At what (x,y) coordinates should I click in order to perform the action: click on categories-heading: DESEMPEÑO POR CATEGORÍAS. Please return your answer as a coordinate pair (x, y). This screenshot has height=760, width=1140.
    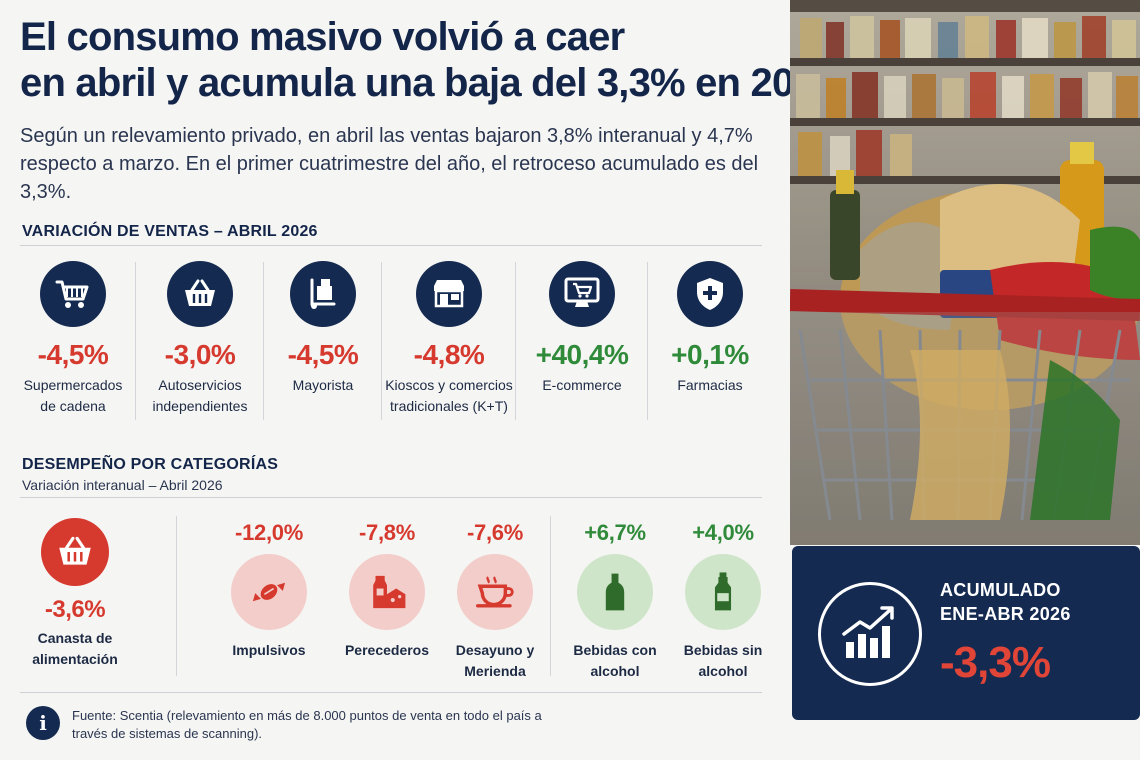
    Looking at the image, I should click on (150, 464).